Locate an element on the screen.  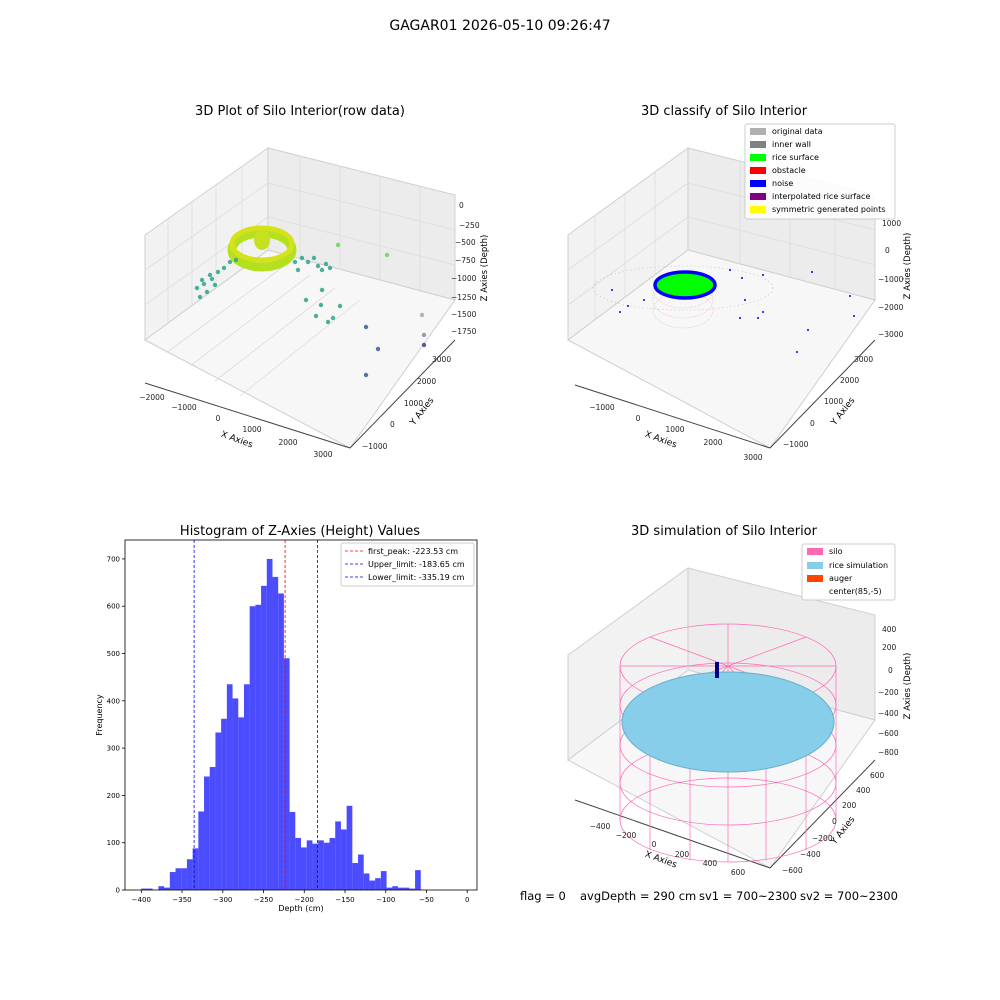
raw-x-tick-1: −1000 is located at coordinates (184, 407).